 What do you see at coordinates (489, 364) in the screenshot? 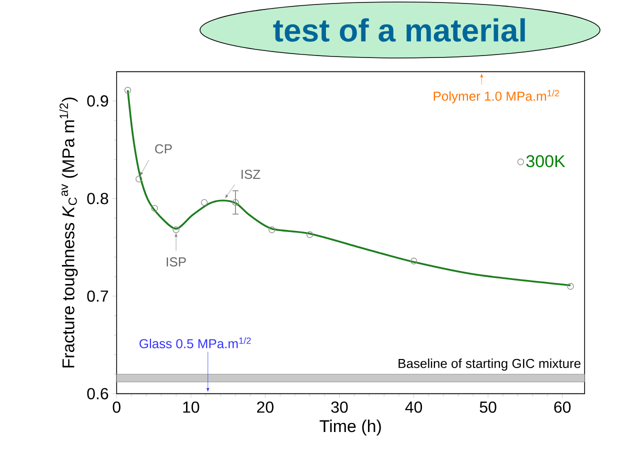
I see `band-label: Baseline of starting GIC mixture` at bounding box center [489, 364].